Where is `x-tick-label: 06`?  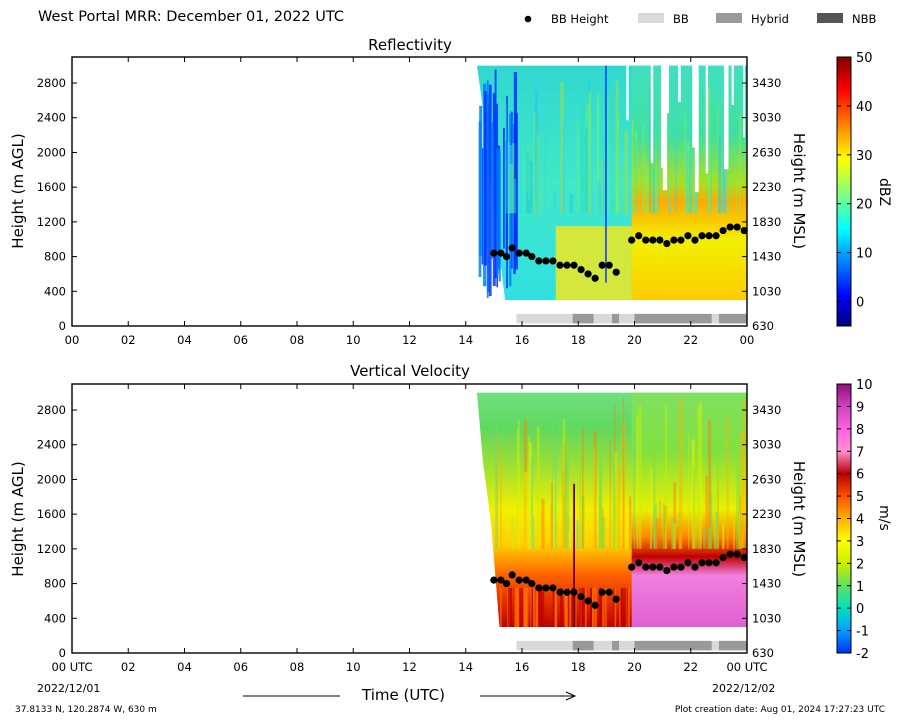
x-tick-label: 06 is located at coordinates (240, 340).